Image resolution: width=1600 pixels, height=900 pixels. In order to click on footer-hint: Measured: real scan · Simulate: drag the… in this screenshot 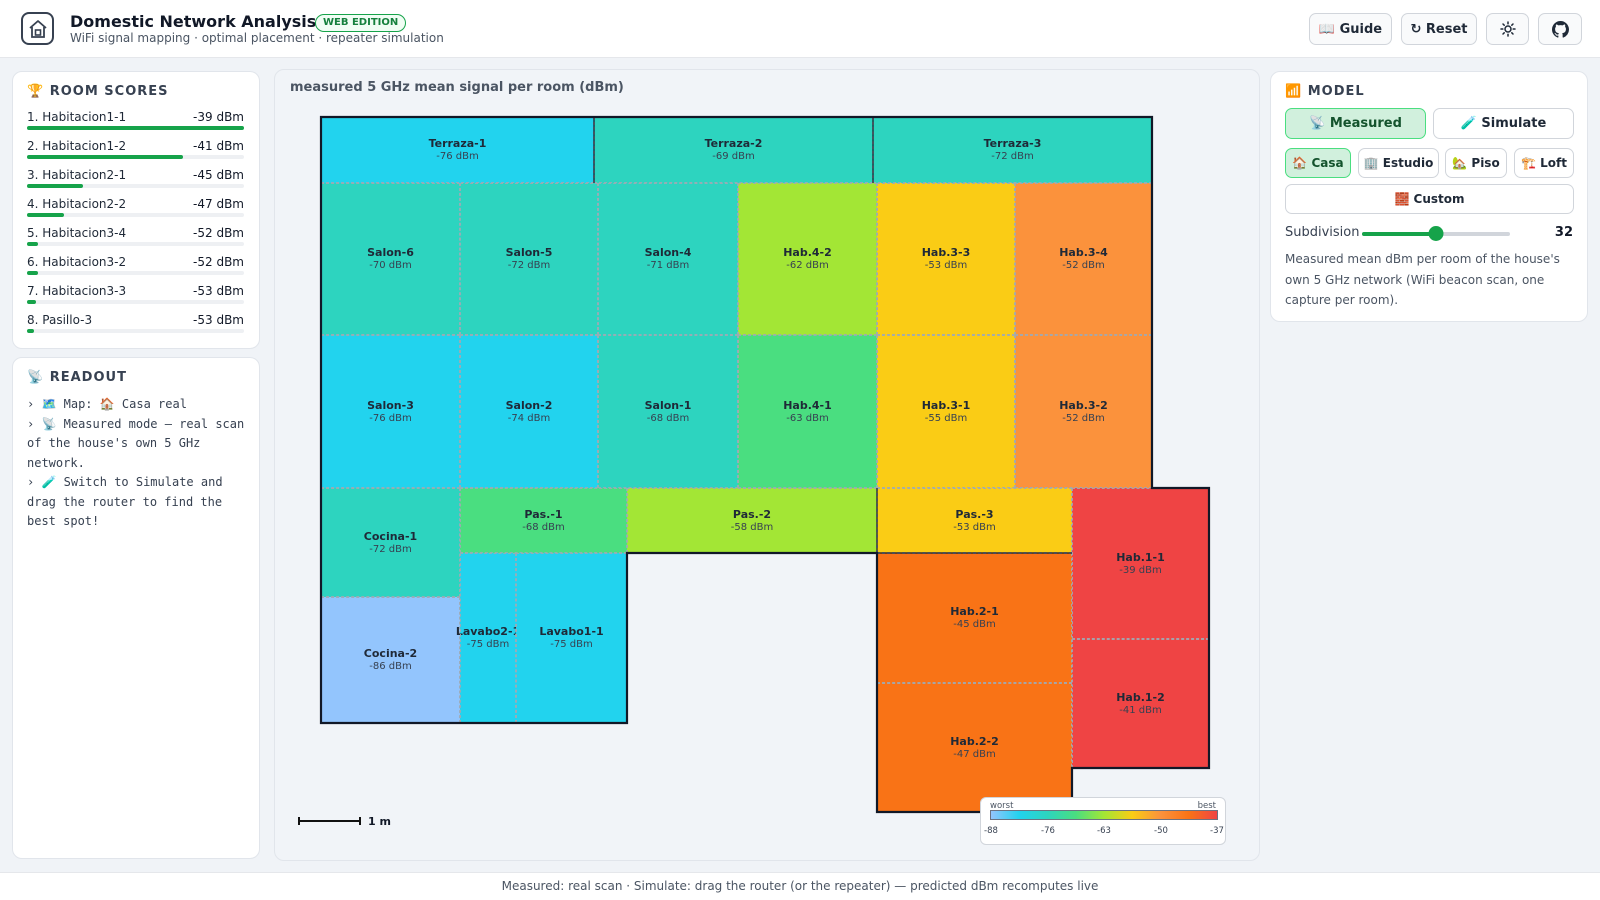, I will do `click(800, 886)`.